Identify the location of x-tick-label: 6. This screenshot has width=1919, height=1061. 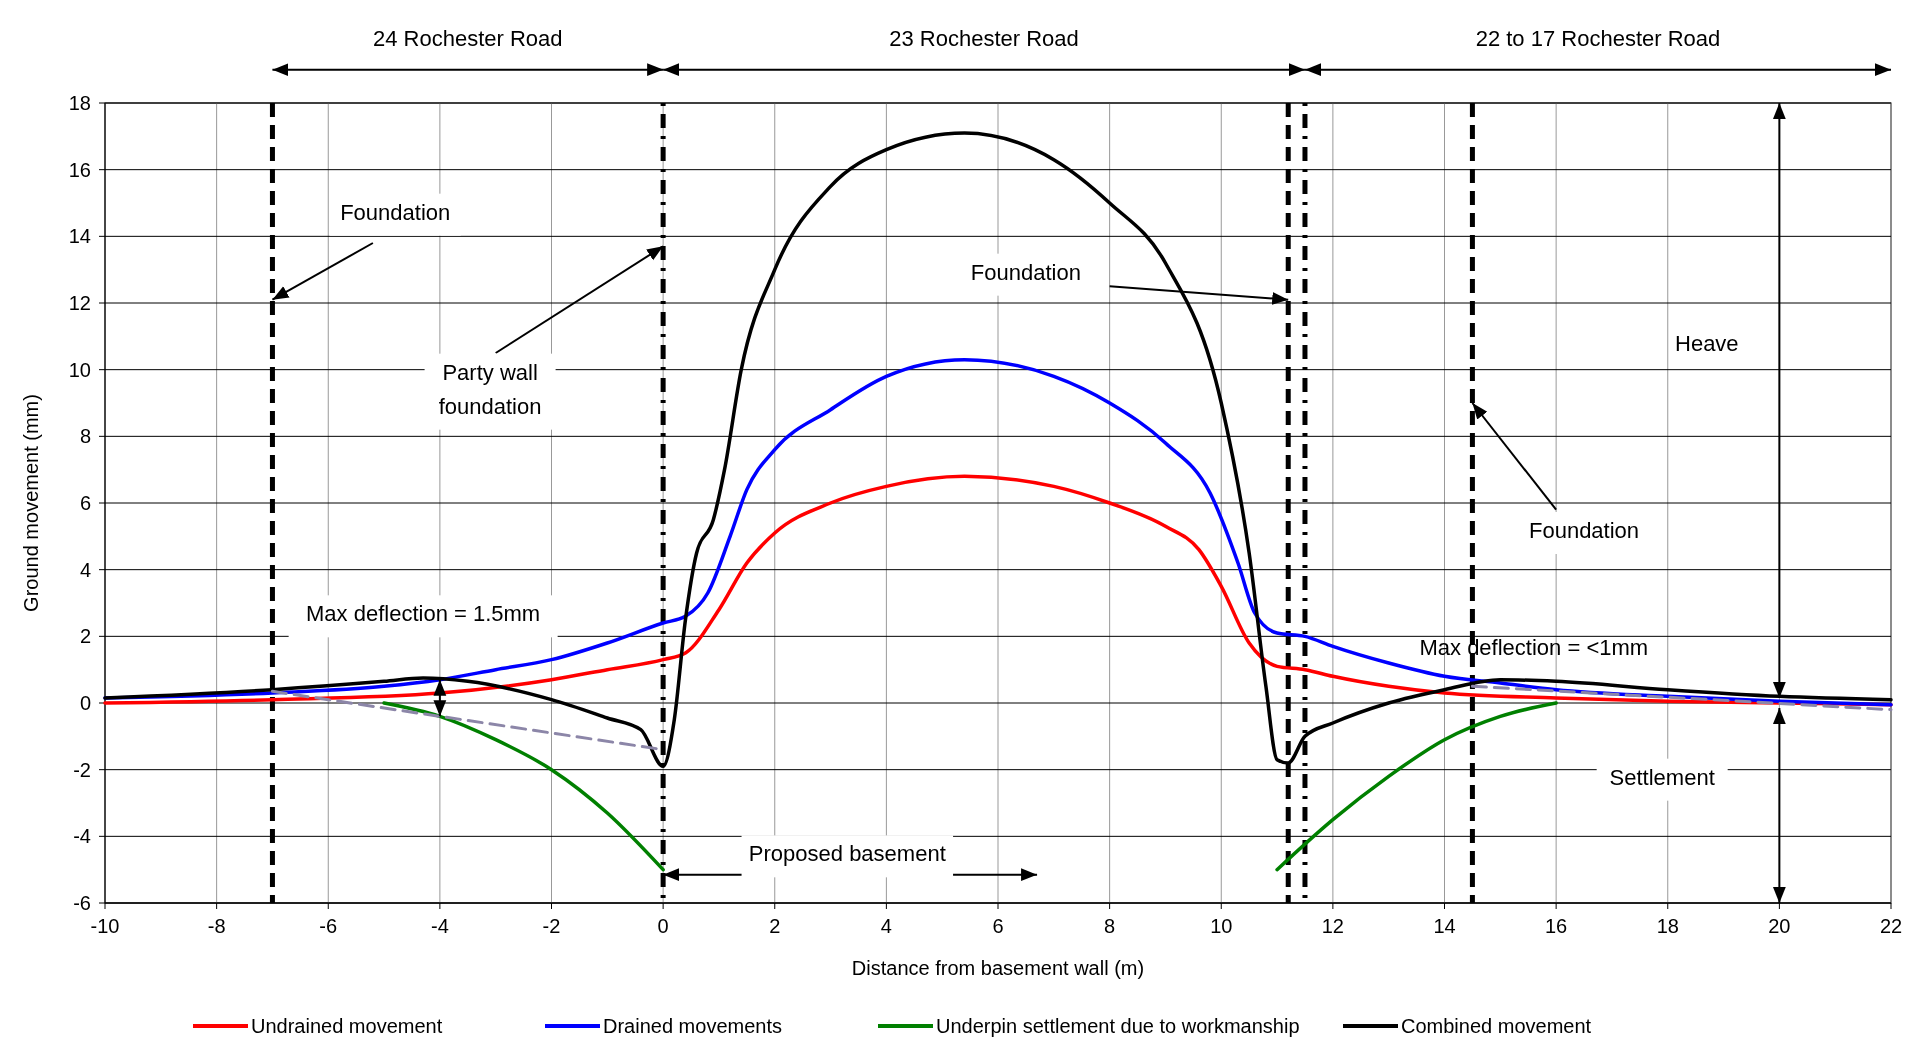
(998, 926).